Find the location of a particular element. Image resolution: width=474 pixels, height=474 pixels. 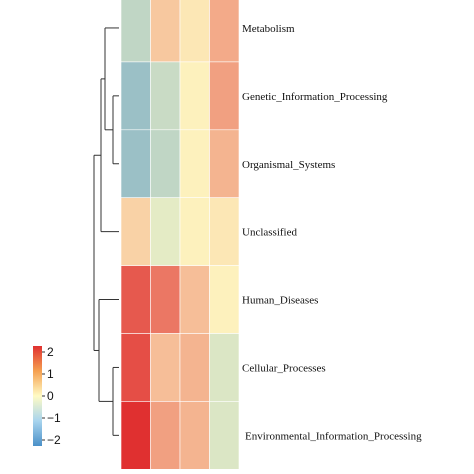

row-label: Unclassified is located at coordinates (269, 233).